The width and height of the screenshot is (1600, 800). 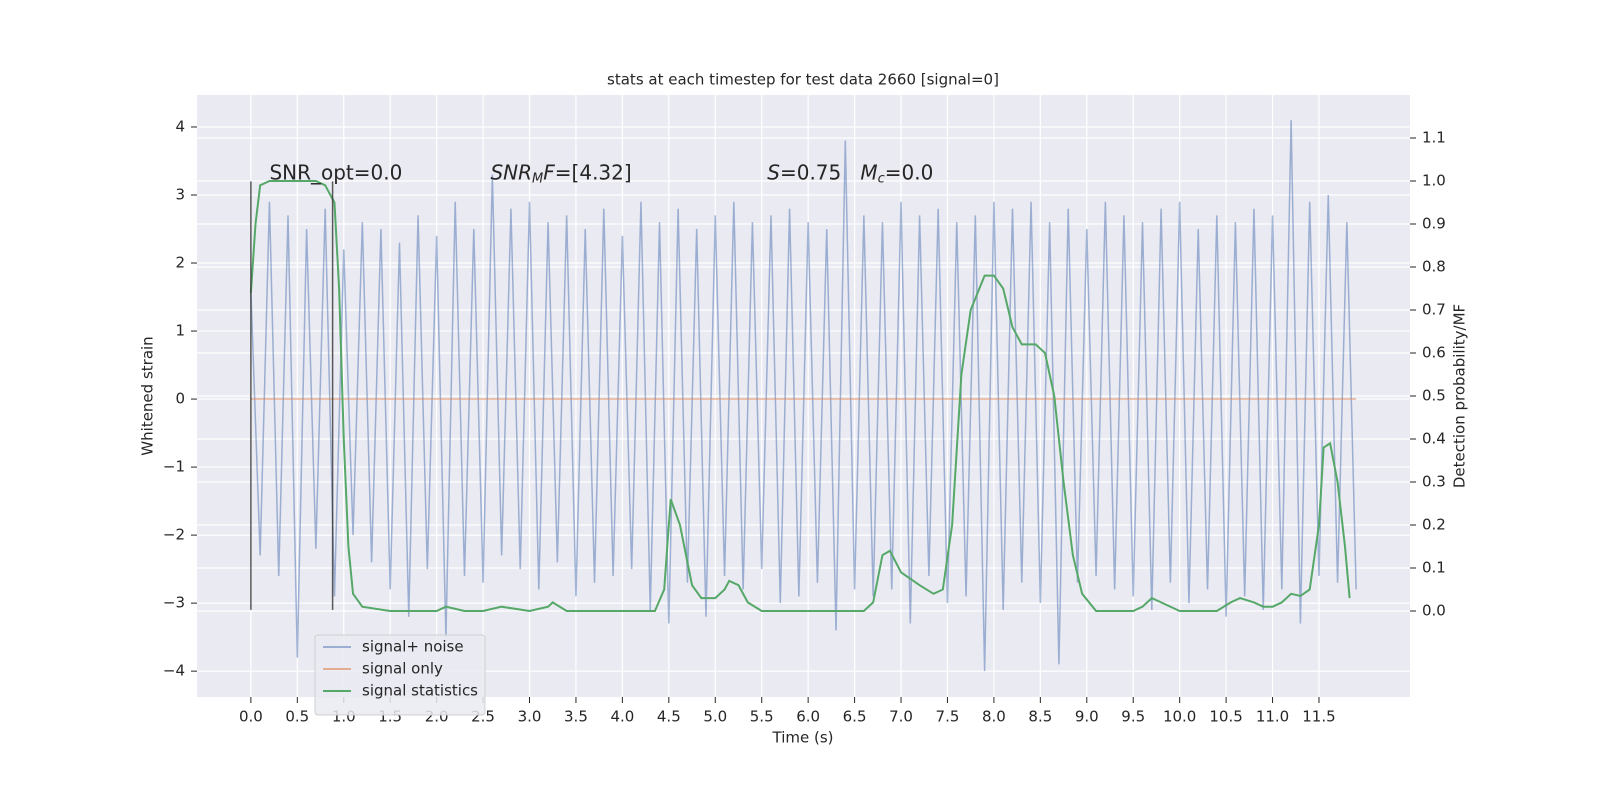 What do you see at coordinates (855, 717) in the screenshot?
I see `x-tick-label: 6.5` at bounding box center [855, 717].